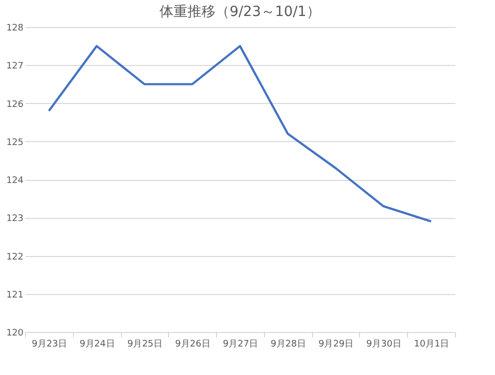 The width and height of the screenshot is (495, 375). What do you see at coordinates (288, 345) in the screenshot?
I see `x-tick-label: 9月28日` at bounding box center [288, 345].